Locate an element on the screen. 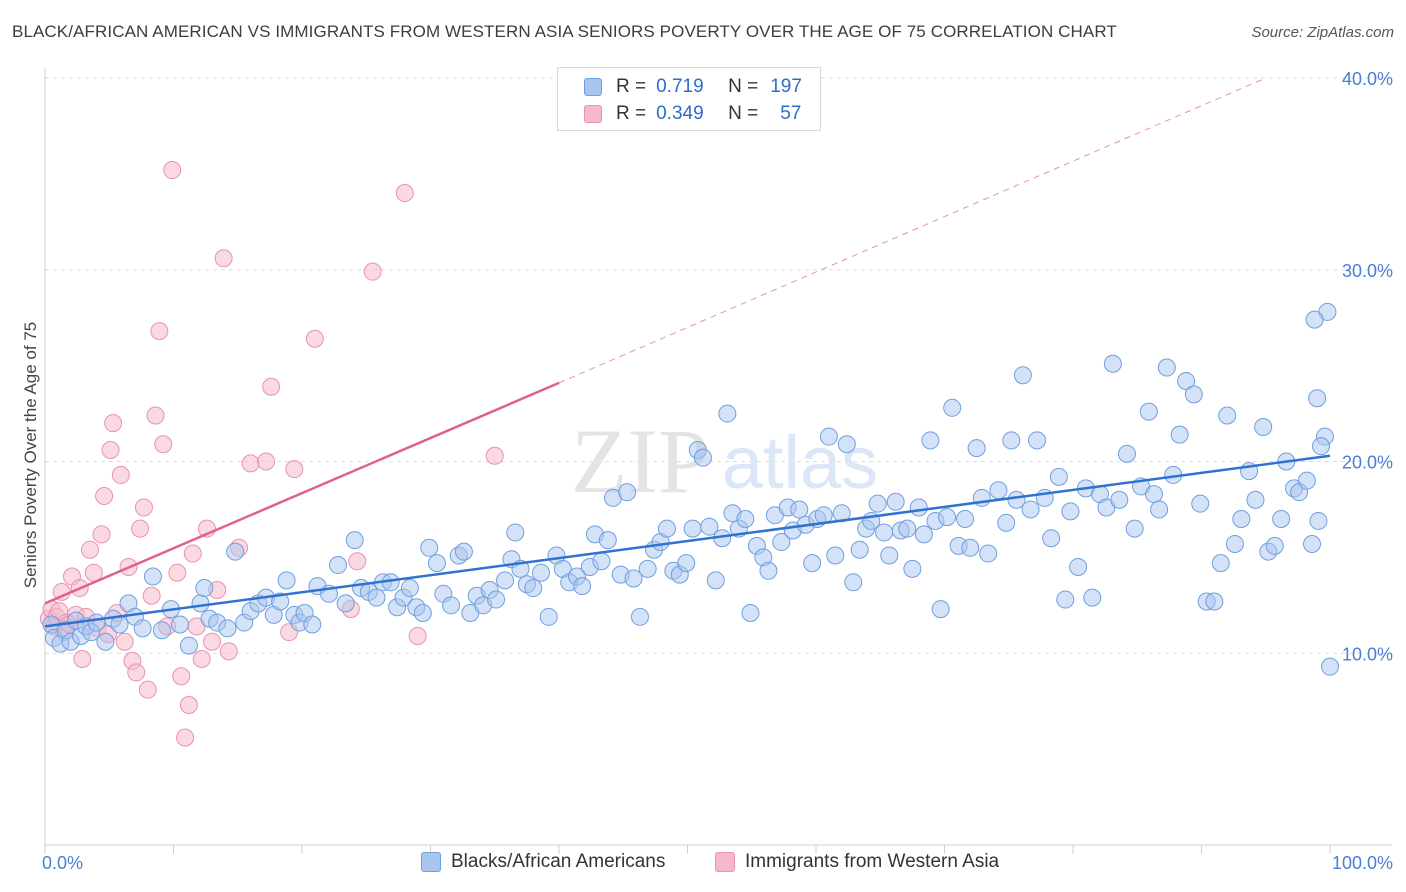  legend-r-value: 0.349 is located at coordinates (680, 113).